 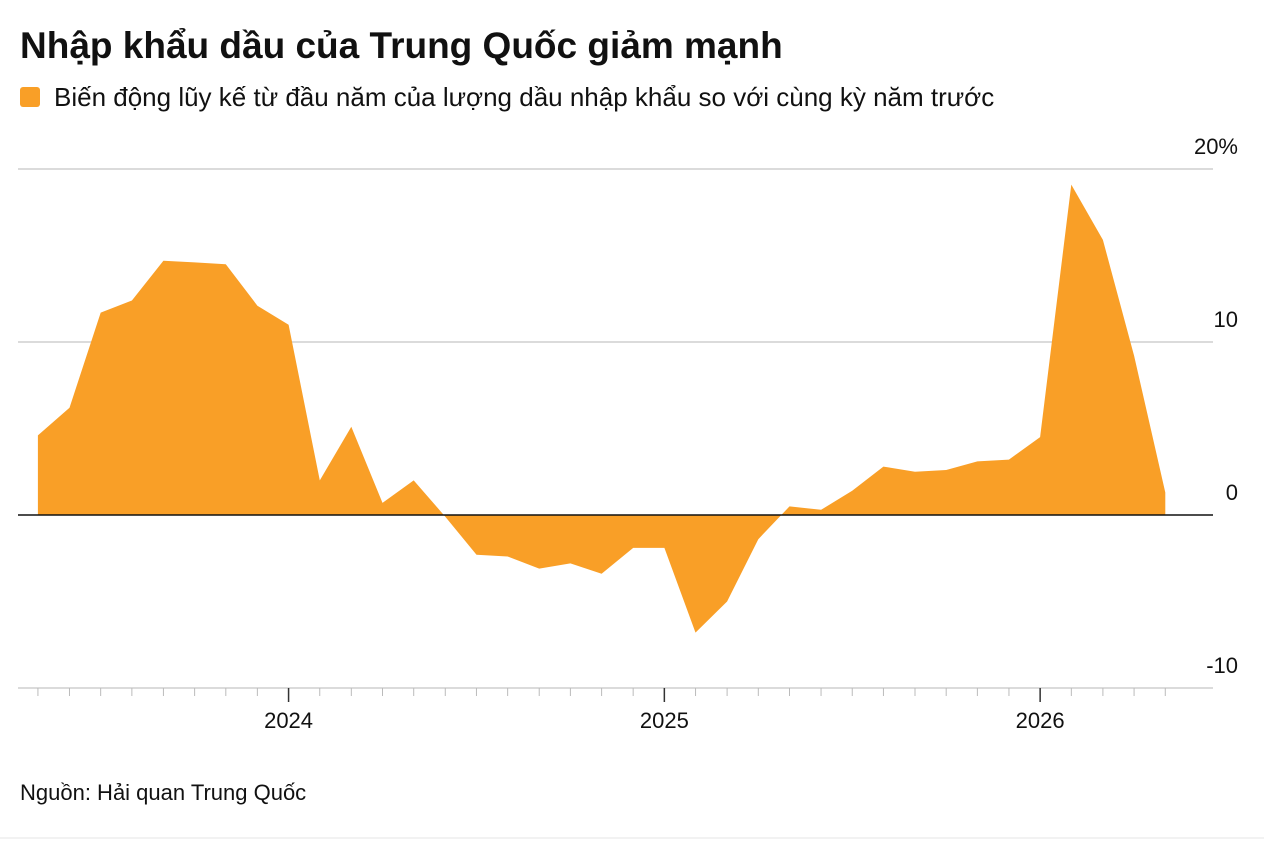 What do you see at coordinates (664, 720) in the screenshot?
I see `x-tick-label: 2025` at bounding box center [664, 720].